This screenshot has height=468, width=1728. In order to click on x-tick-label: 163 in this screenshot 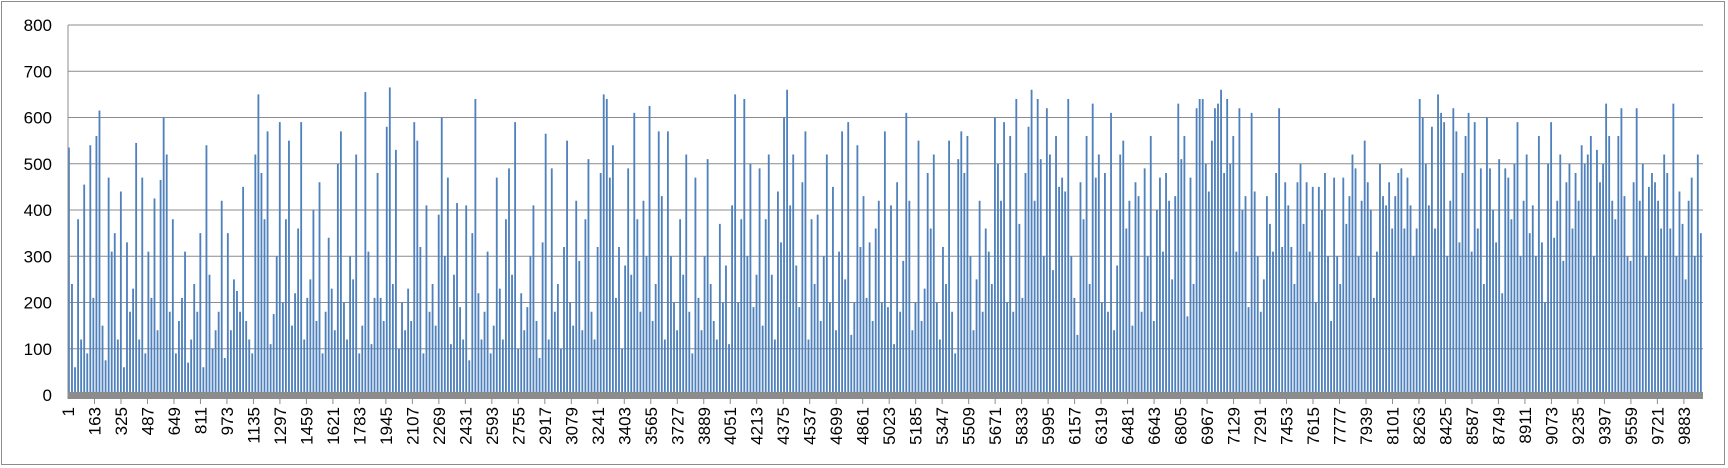, I will do `click(94, 421)`.